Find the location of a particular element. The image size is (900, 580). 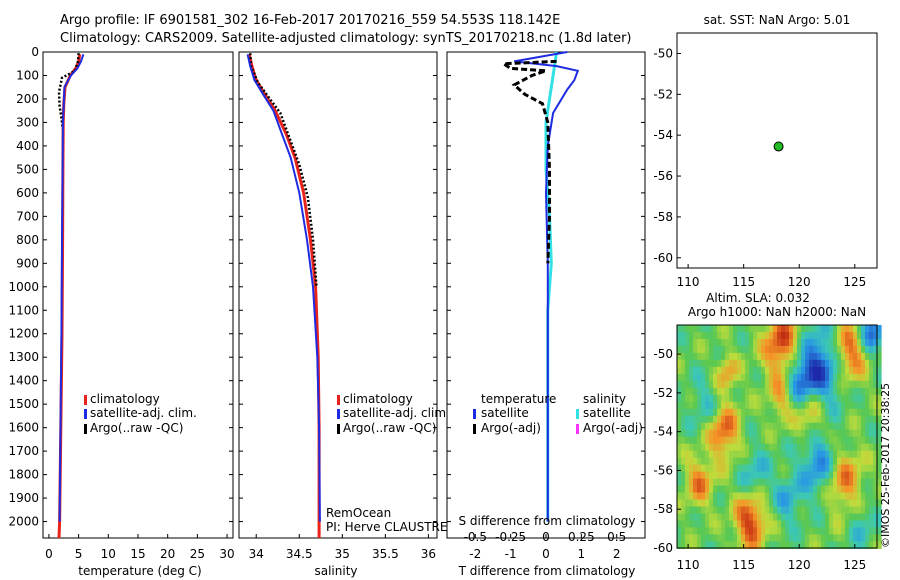

depth-tick-label: 700 is located at coordinates (27, 216).